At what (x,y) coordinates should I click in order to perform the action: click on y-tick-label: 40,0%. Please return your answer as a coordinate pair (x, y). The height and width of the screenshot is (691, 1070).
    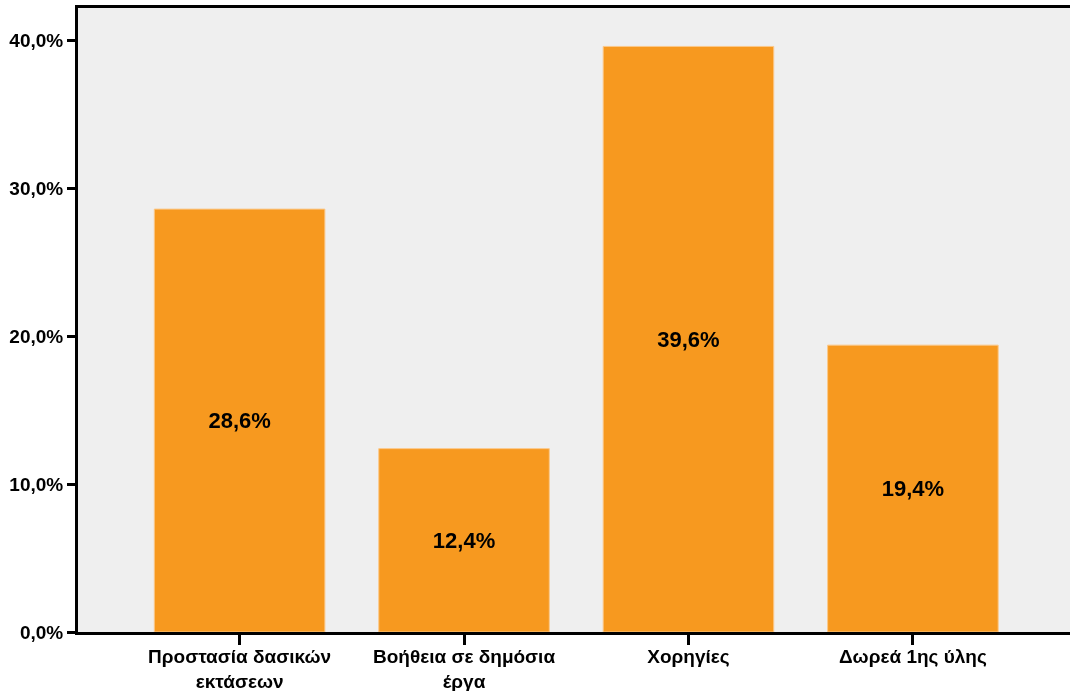
    Looking at the image, I should click on (36, 41).